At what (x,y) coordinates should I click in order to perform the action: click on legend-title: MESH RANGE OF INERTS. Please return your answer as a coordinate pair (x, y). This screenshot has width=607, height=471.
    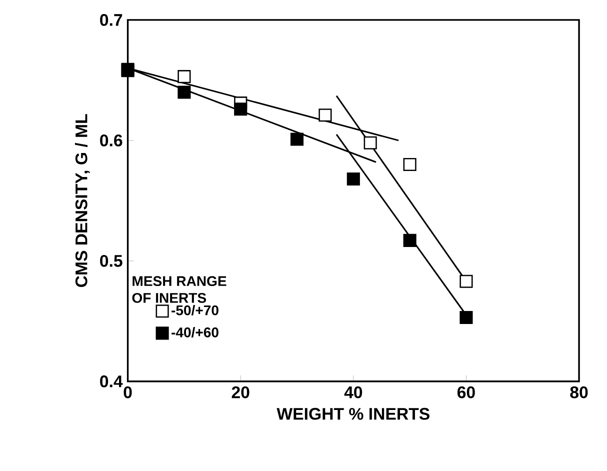
    Looking at the image, I should click on (179, 289).